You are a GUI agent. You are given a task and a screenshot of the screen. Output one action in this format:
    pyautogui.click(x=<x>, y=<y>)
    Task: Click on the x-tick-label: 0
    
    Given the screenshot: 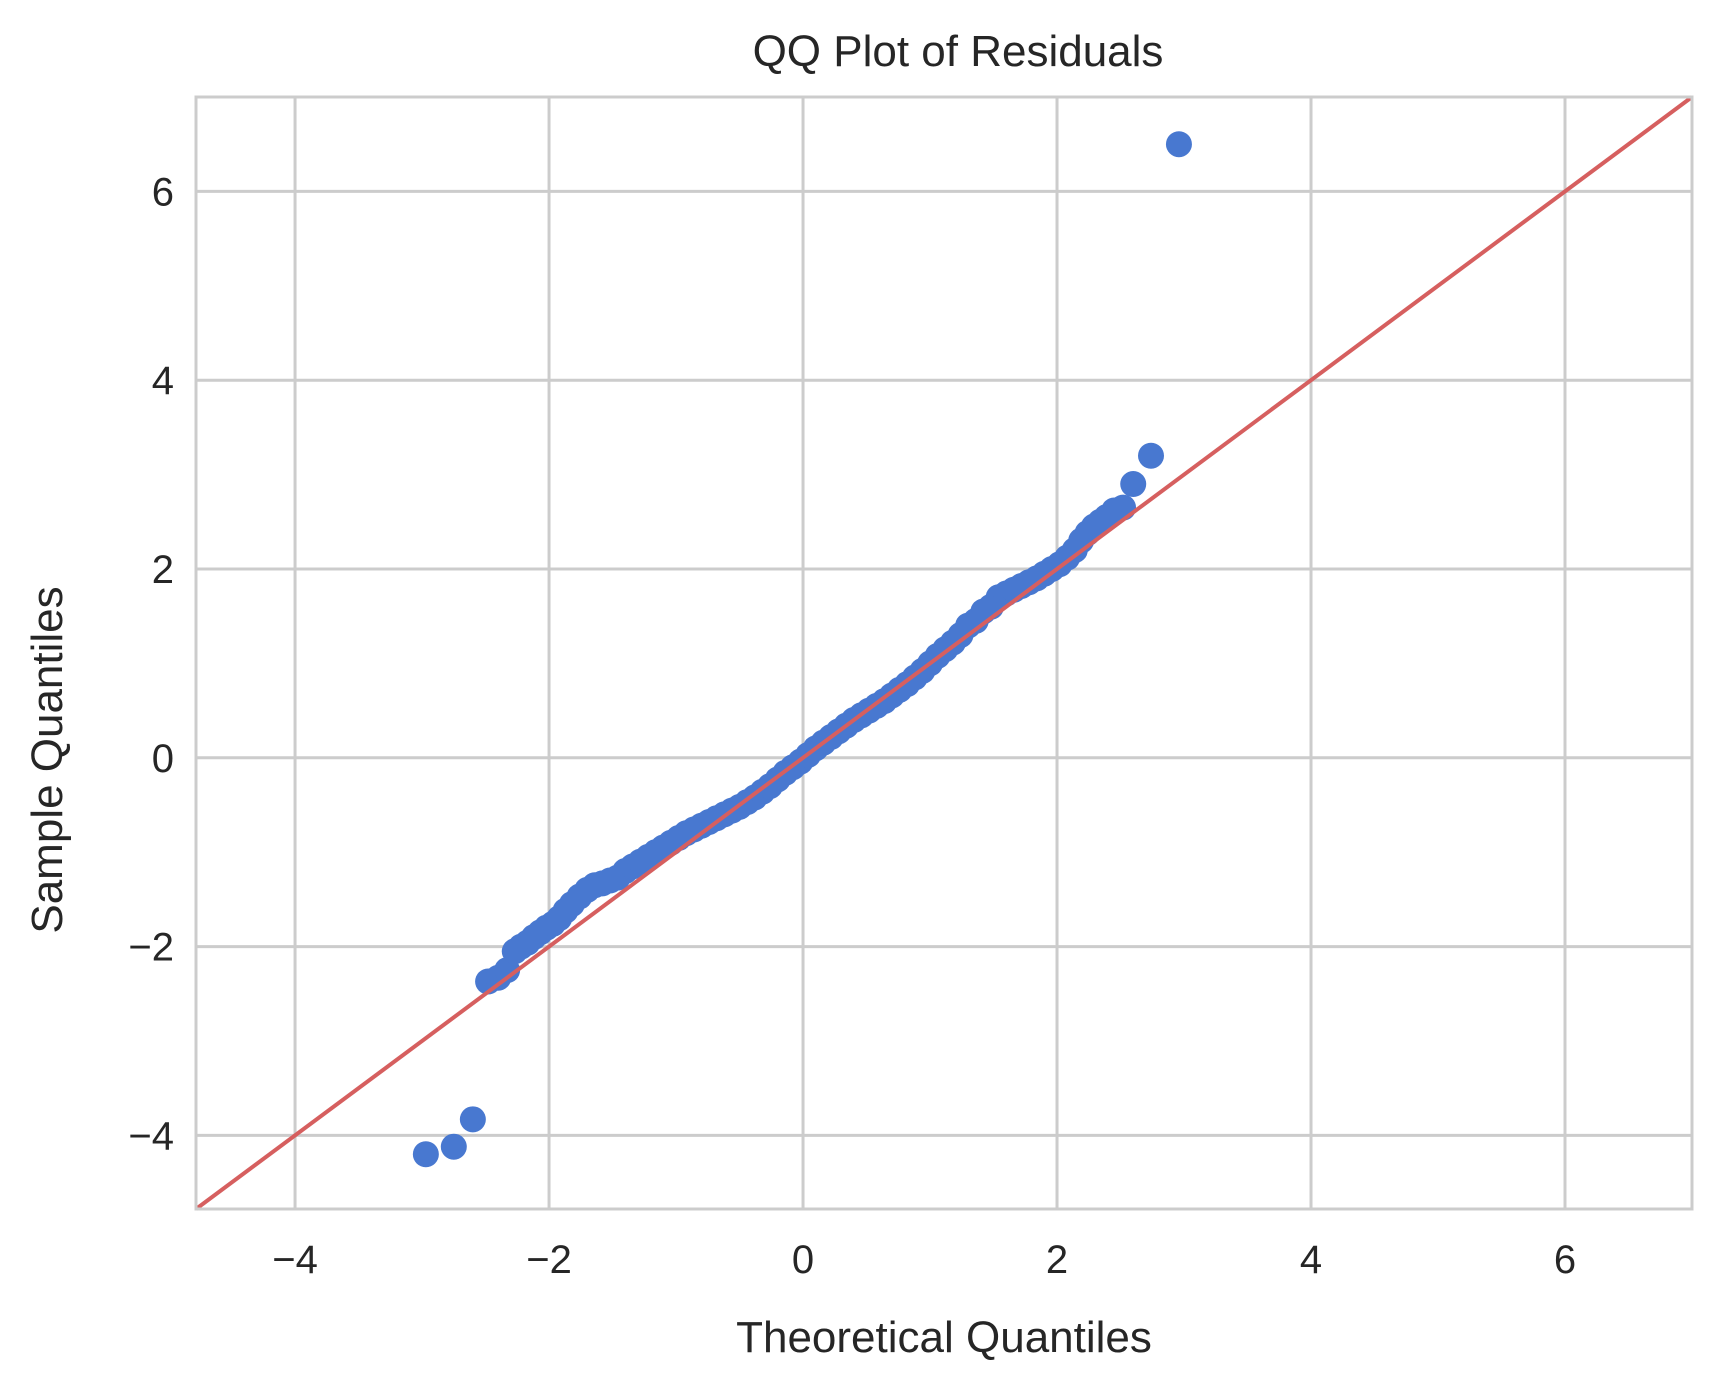 What is the action you would take?
    pyautogui.click(x=803, y=1260)
    